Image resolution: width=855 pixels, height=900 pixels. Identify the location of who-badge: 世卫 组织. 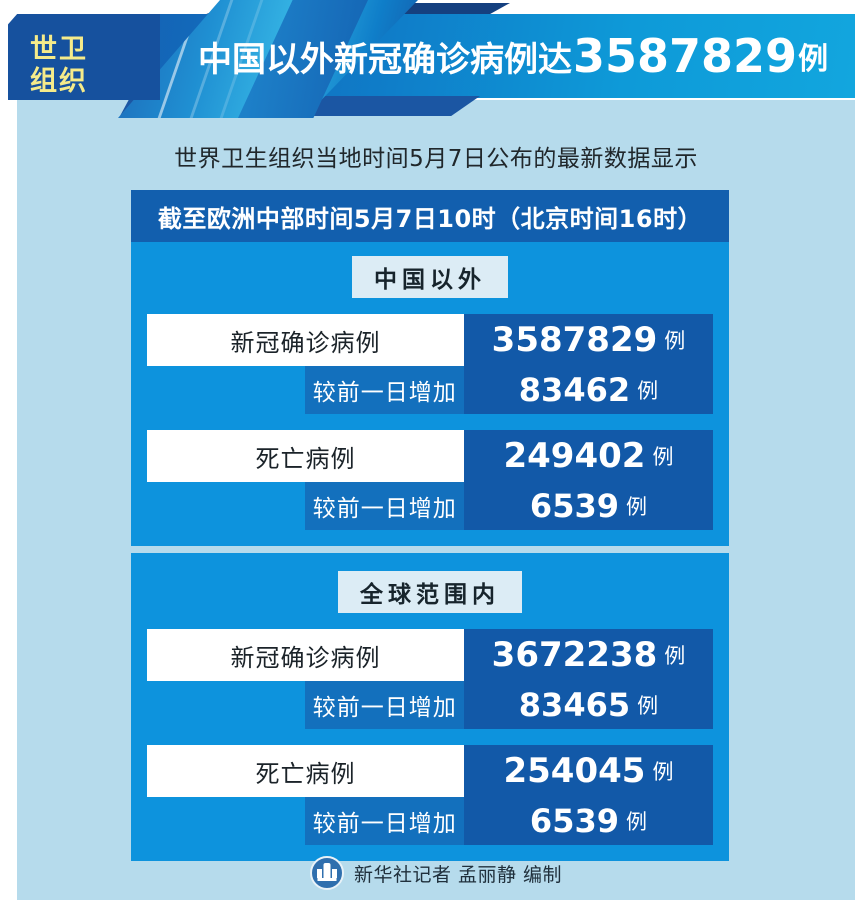
(84, 57).